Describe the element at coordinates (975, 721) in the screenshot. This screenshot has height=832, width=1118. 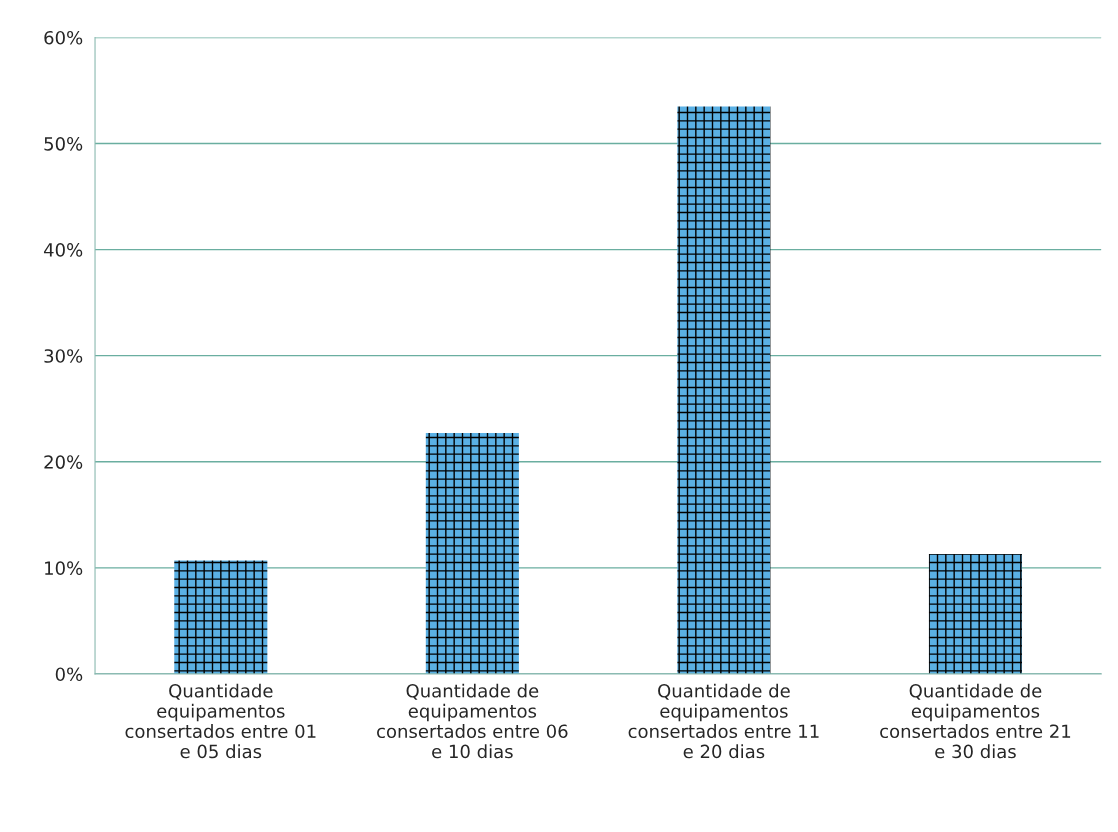
I see `x-tick-label: Quantidade de equipamentos consertados entre 21 e 30 dias` at that location.